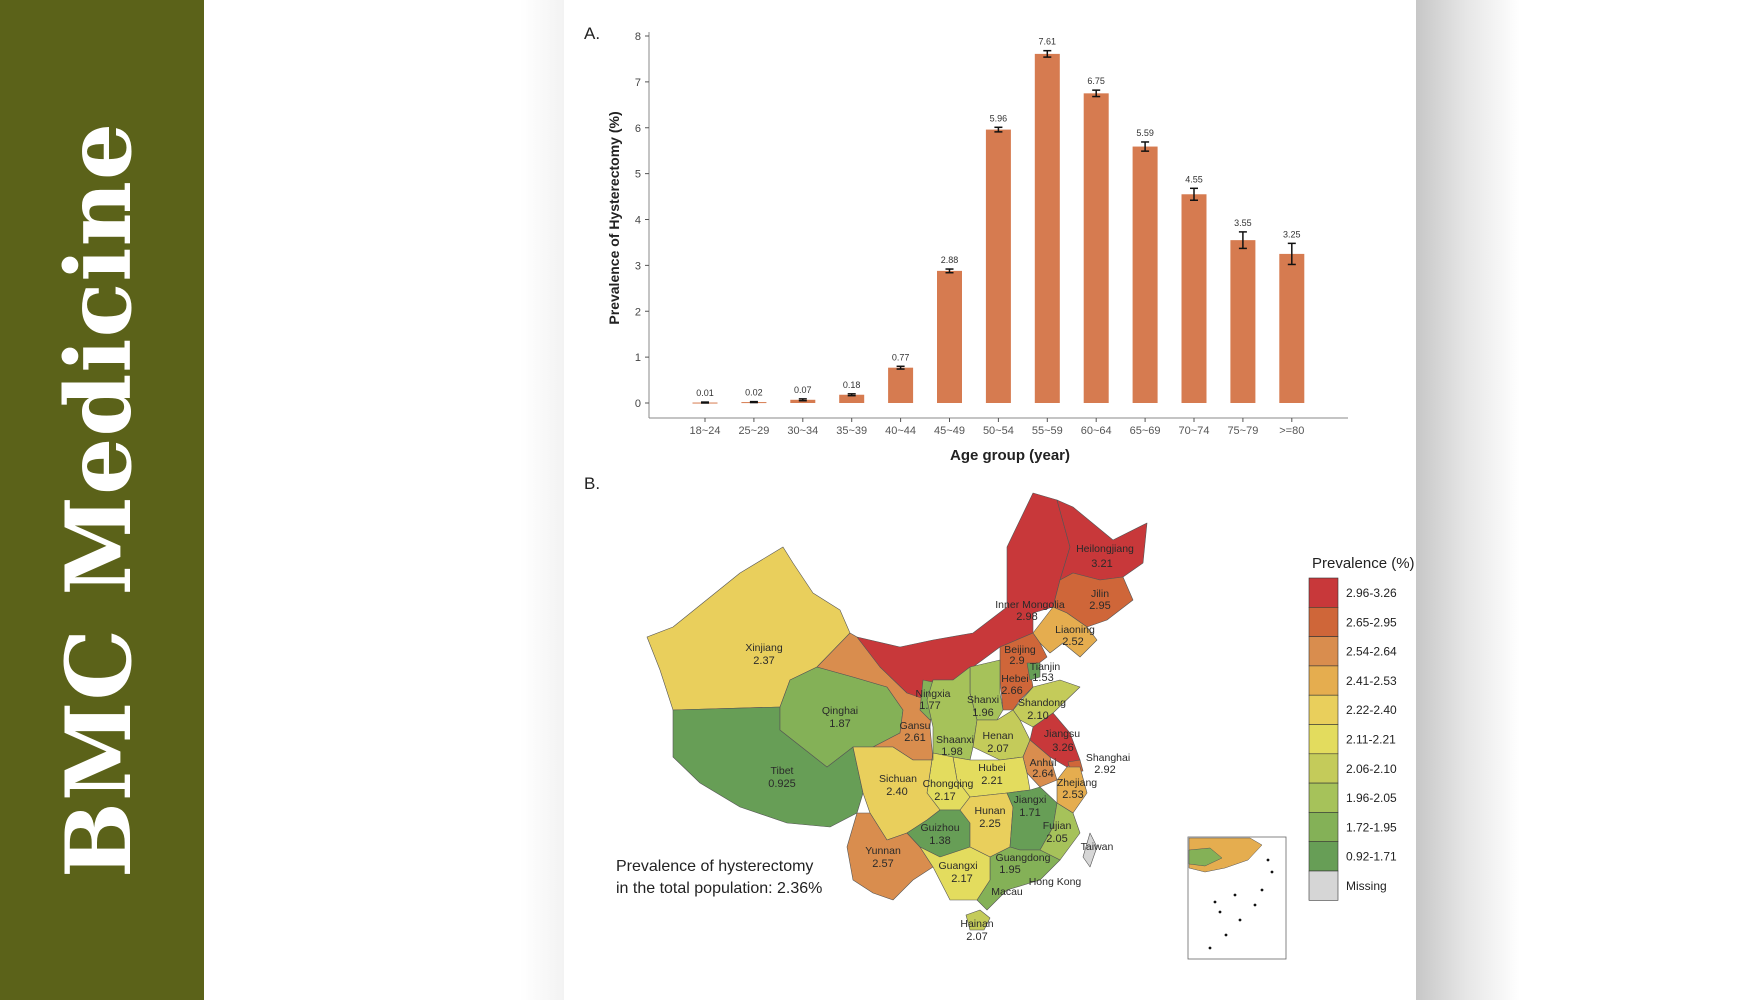 This screenshot has height=1000, width=1760. Describe the element at coordinates (1104, 770) in the screenshot. I see `region-value-label: 2.92` at that location.